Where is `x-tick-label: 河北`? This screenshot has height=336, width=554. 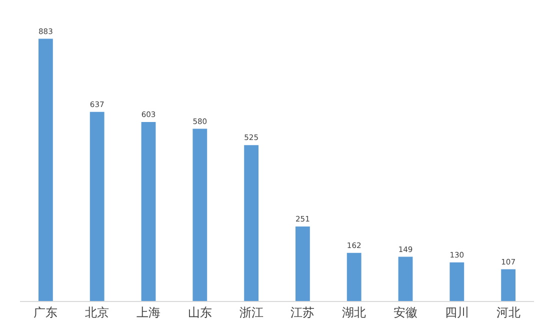
x-tick-label: 河北 is located at coordinates (508, 312).